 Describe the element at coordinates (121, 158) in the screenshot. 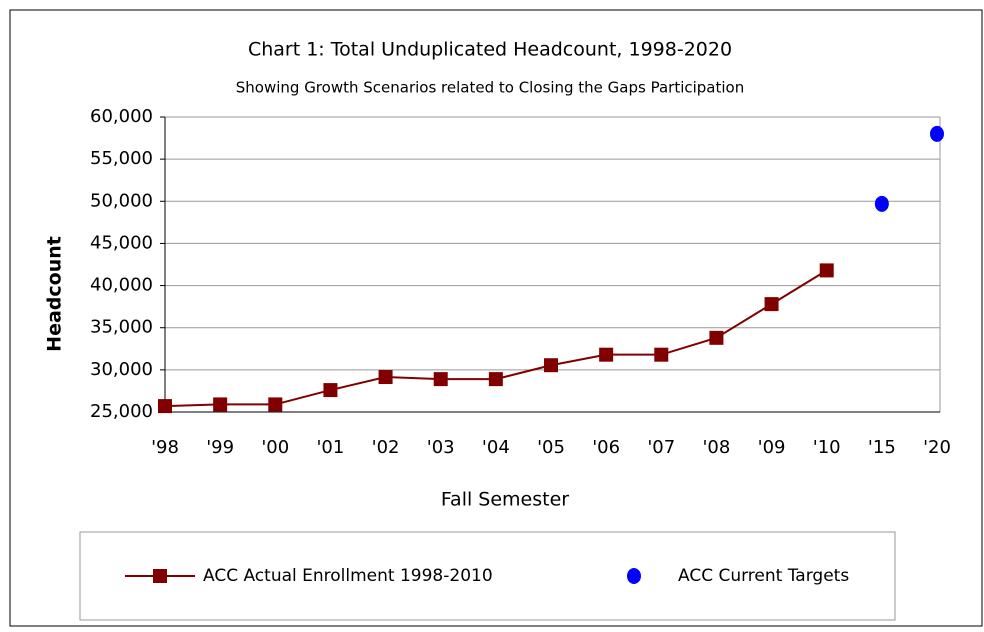

I see `y-tick-label: 55,000` at that location.